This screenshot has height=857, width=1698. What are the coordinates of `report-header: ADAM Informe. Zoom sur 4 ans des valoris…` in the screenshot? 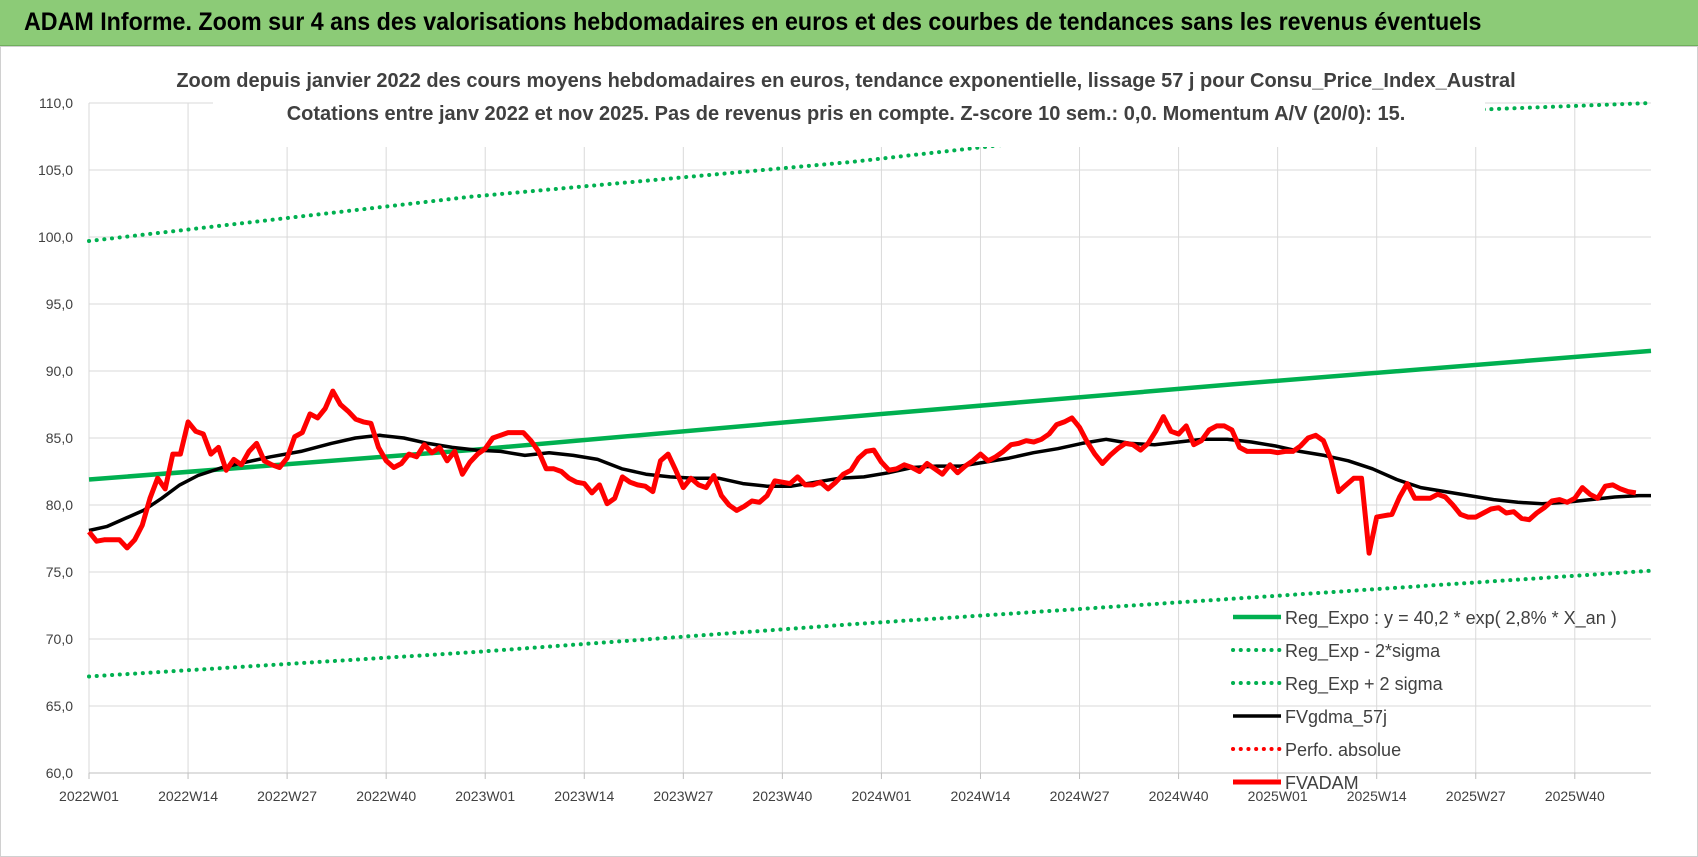 It's located at (849, 23).